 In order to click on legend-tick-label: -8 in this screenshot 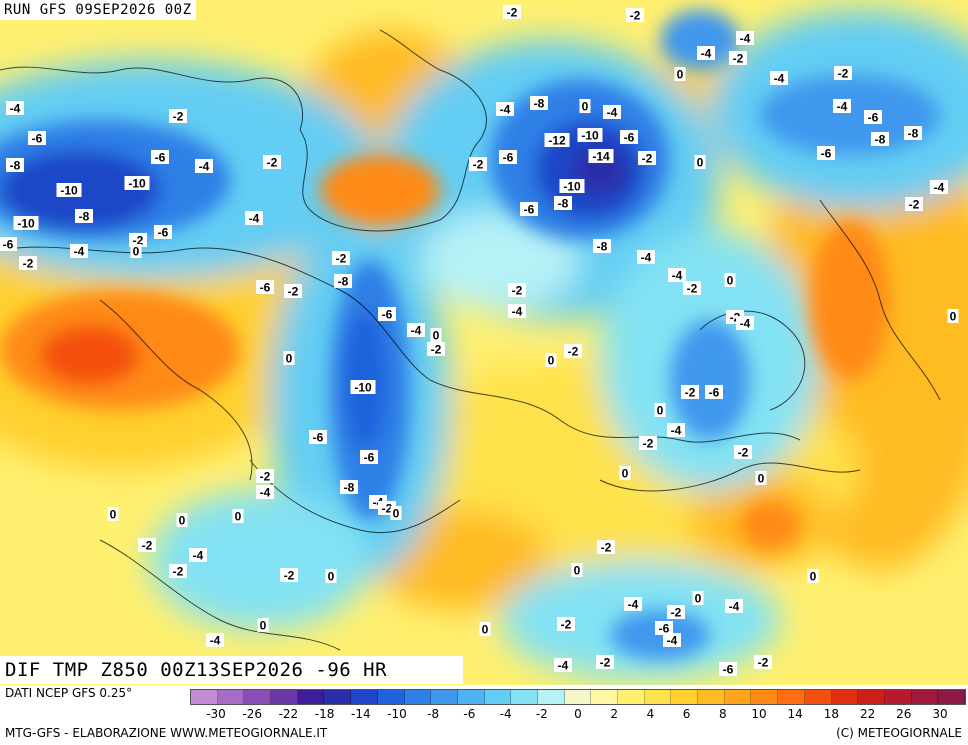, I will do `click(433, 714)`.